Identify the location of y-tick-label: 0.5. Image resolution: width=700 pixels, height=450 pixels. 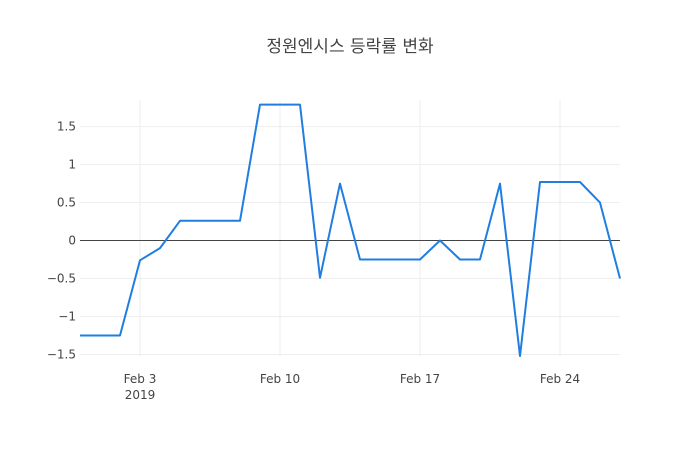
(66, 203).